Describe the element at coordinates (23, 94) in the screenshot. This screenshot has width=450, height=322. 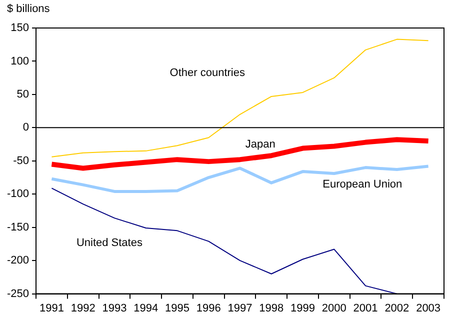
I see `y-tick-label: 50` at that location.